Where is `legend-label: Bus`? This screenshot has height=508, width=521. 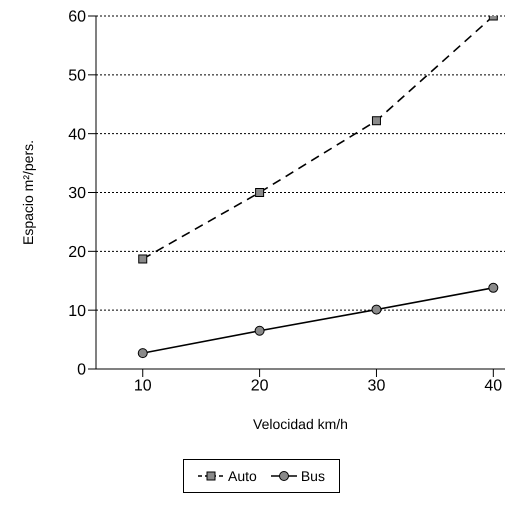
legend-label: Bus is located at coordinates (312, 476).